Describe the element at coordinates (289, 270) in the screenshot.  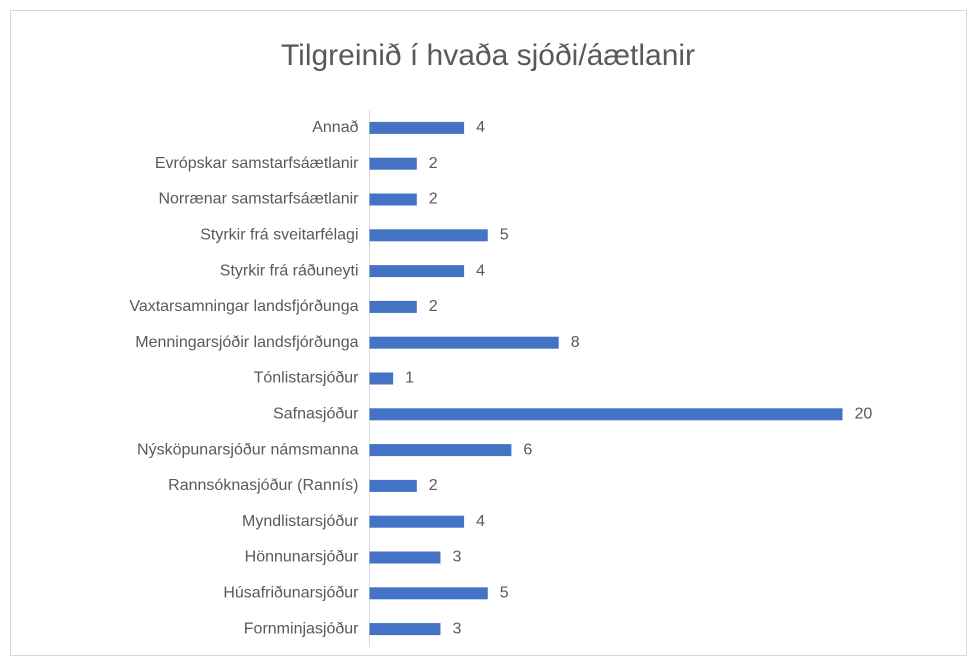
I see `category-label: Styrkir frá ráðuneyti` at that location.